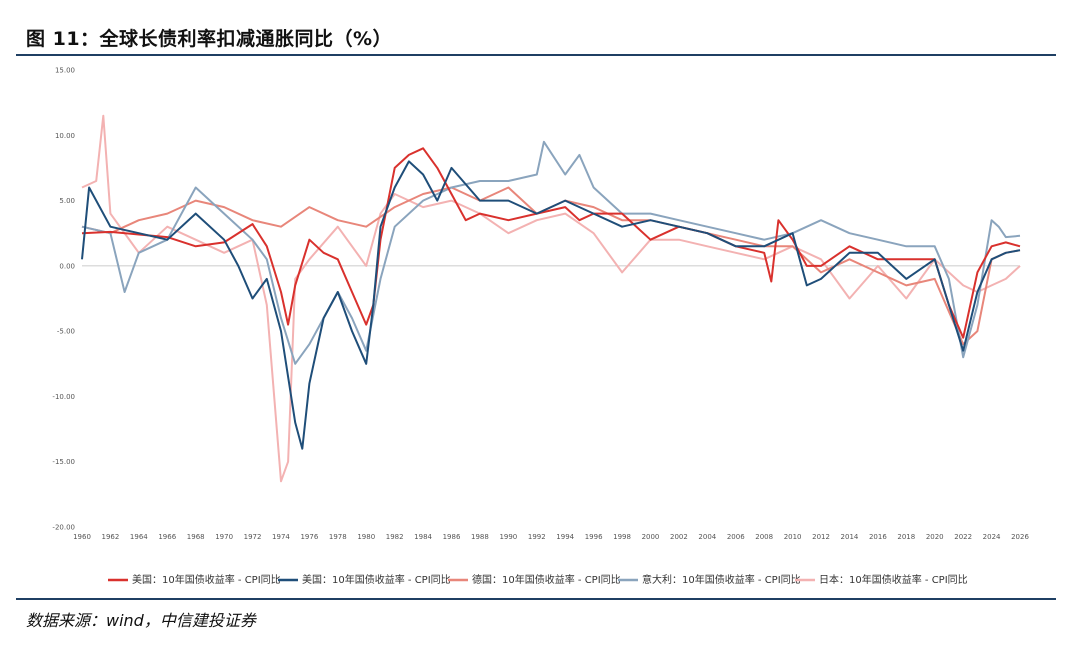  I want to click on x-tick-label: 1960, so click(82, 537).